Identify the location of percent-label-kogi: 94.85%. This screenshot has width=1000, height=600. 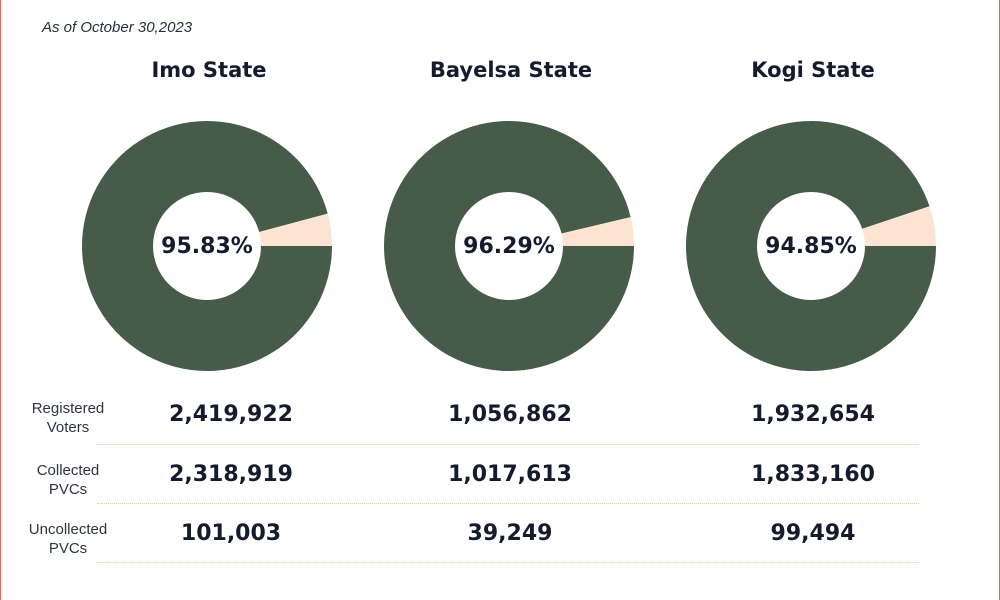
(811, 246).